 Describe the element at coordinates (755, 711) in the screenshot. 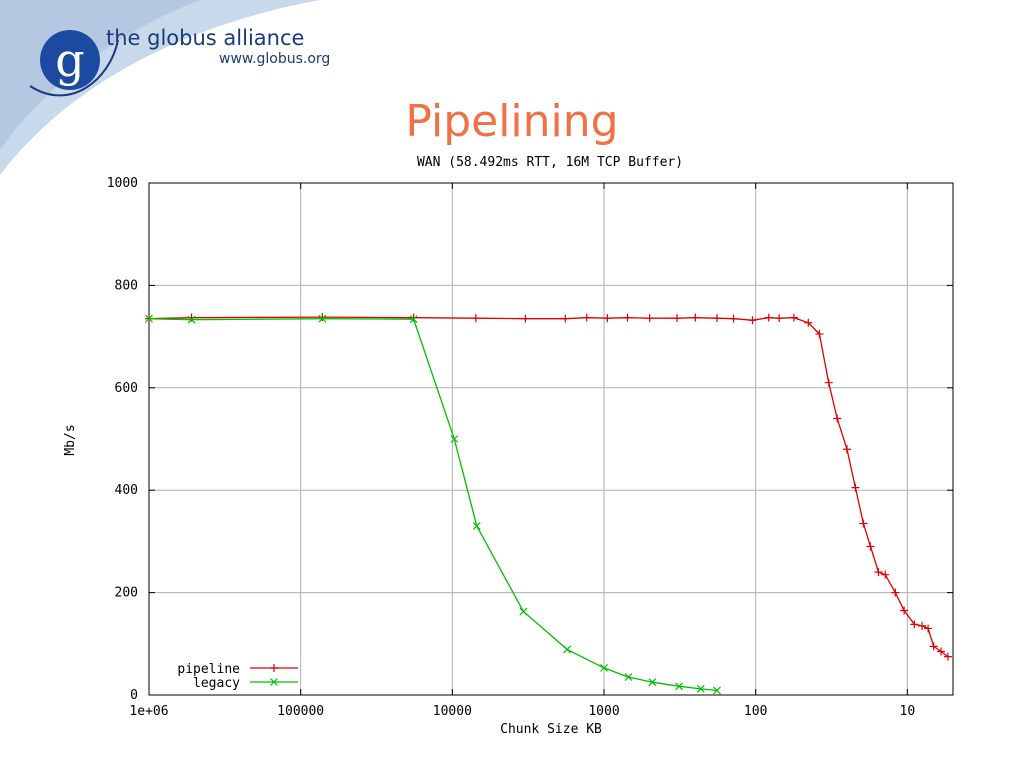

I see `x-tick-label: 100` at that location.